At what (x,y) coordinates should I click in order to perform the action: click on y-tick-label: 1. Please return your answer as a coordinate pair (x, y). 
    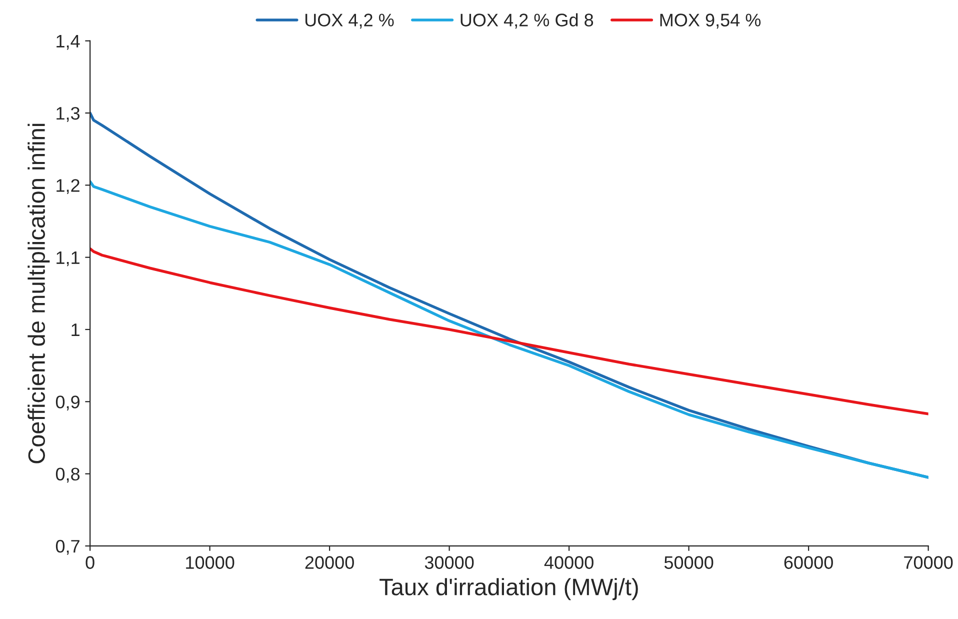
    Looking at the image, I should click on (76, 330).